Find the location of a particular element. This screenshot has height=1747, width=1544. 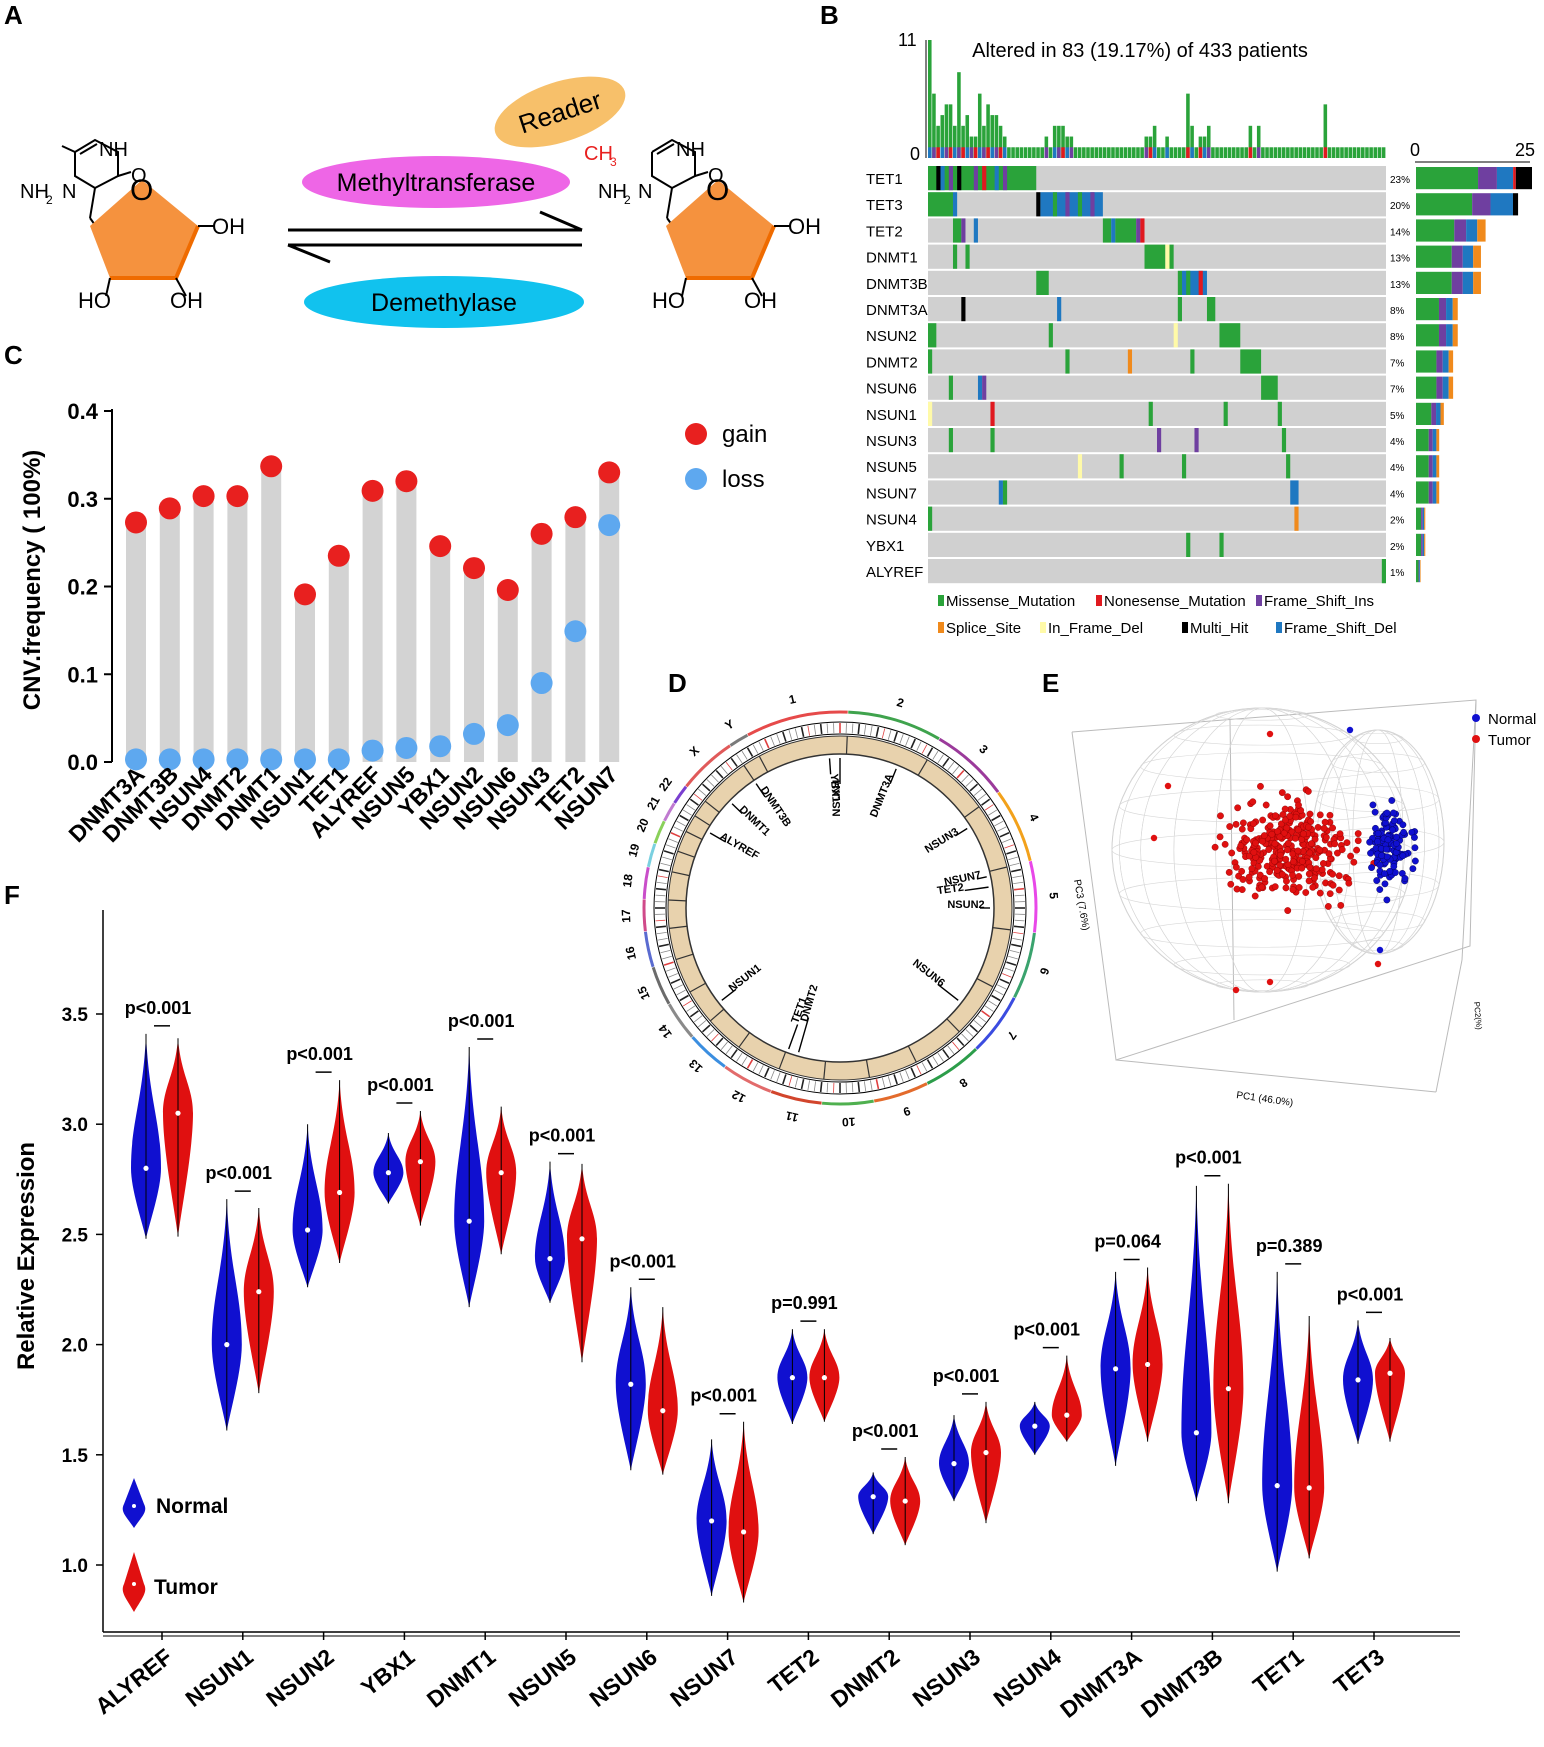

cnv-y-axis: 0.0 0.1 0.2 0.3 0.4 is located at coordinates (90, 587).